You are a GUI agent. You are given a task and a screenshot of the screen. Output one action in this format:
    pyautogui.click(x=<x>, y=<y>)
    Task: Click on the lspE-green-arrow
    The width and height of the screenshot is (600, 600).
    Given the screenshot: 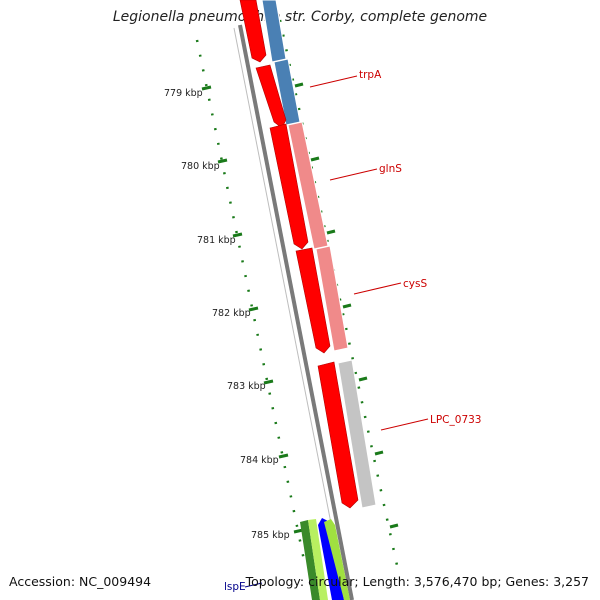 What is the action you would take?
    pyautogui.click(x=337, y=559)
    